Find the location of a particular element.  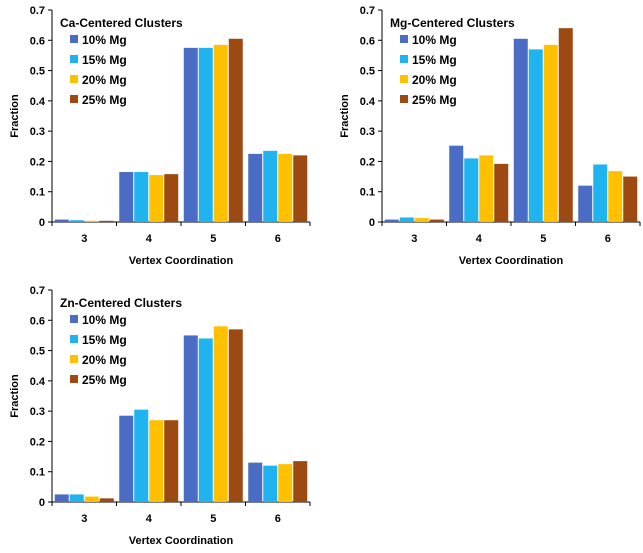

legend-label: 10% Mg is located at coordinates (434, 40).